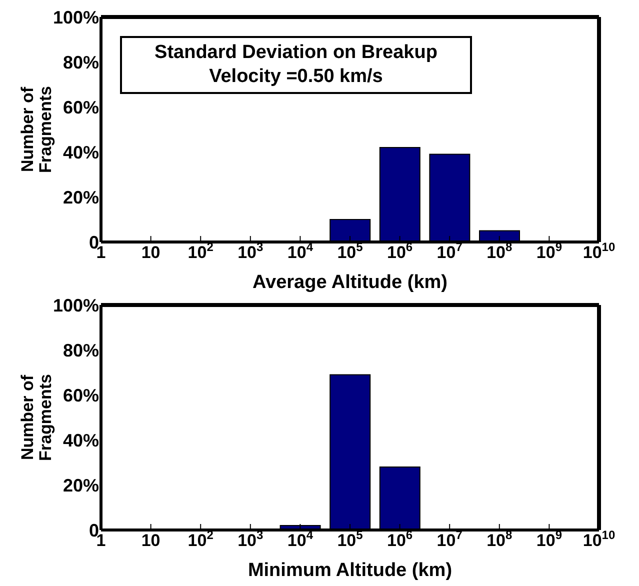 The height and width of the screenshot is (586, 639). Describe the element at coordinates (350, 570) in the screenshot. I see `x-axis-title: Minimum Altitude (km)` at that location.